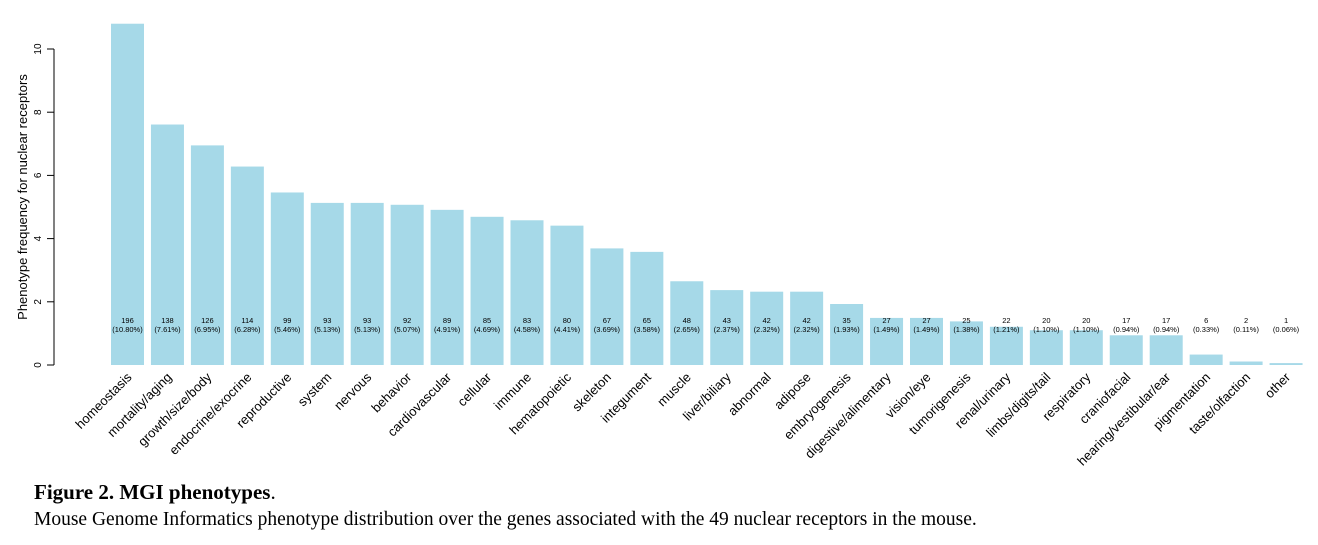  Describe the element at coordinates (1206, 320) in the screenshot. I see `bar-count-label: 6` at that location.